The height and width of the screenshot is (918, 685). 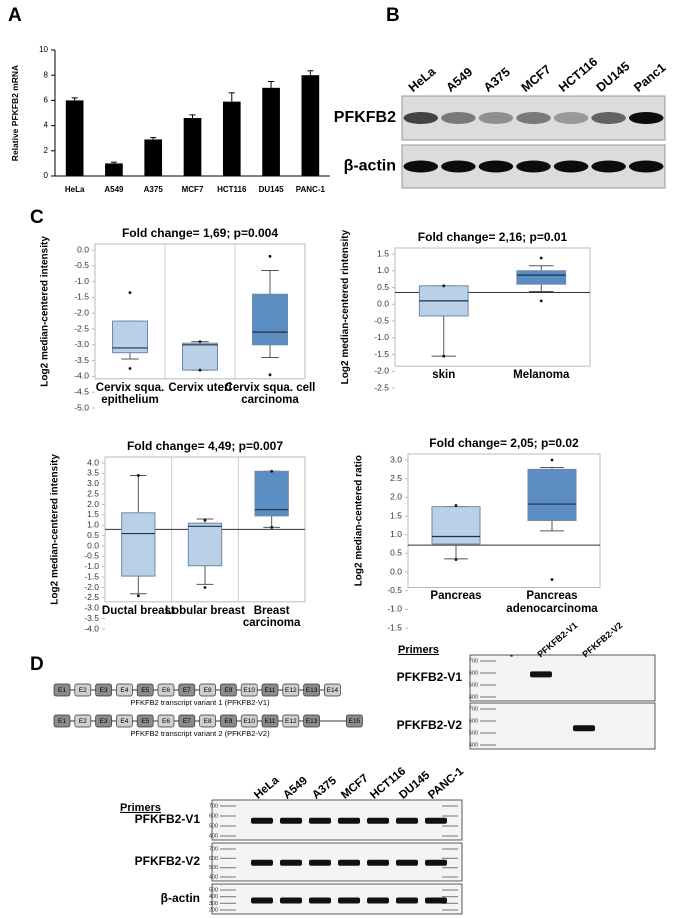 I want to click on panel-label: C, so click(x=37, y=217).